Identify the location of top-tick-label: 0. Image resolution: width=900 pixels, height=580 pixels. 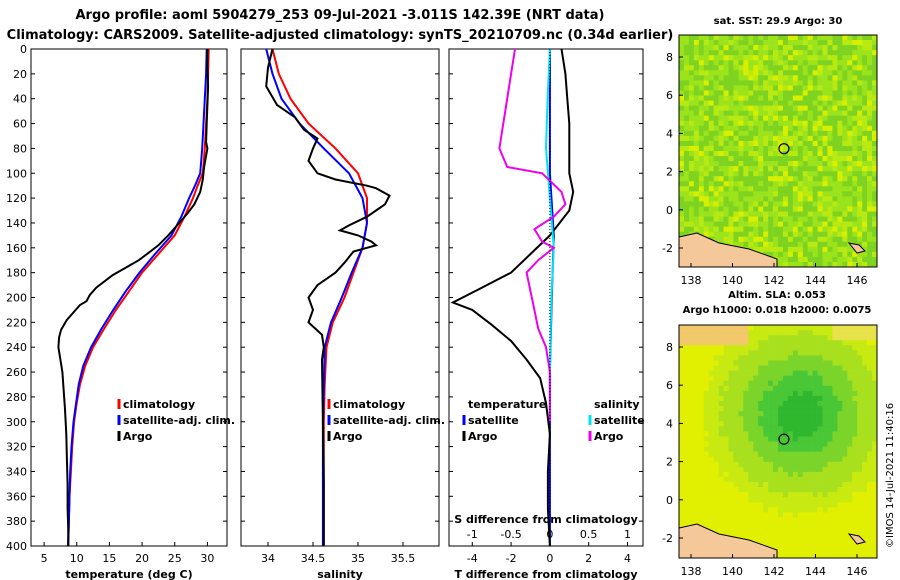
(549, 534).